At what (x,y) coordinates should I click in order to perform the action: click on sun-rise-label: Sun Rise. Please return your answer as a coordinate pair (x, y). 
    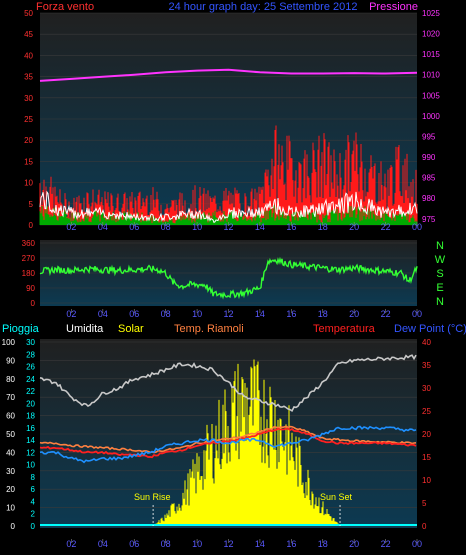
    Looking at the image, I should click on (152, 497).